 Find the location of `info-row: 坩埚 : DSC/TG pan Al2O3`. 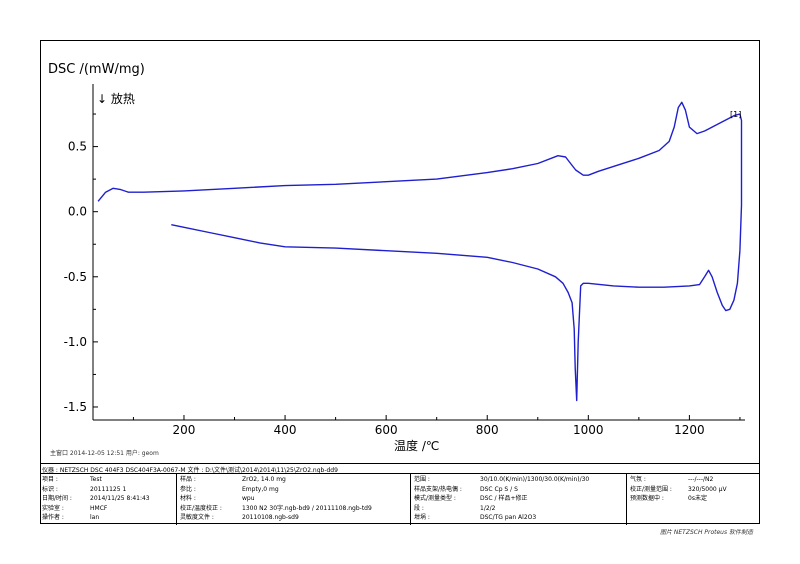

info-row: 坩埚 : DSC/TG pan Al2O3 is located at coordinates (519, 518).